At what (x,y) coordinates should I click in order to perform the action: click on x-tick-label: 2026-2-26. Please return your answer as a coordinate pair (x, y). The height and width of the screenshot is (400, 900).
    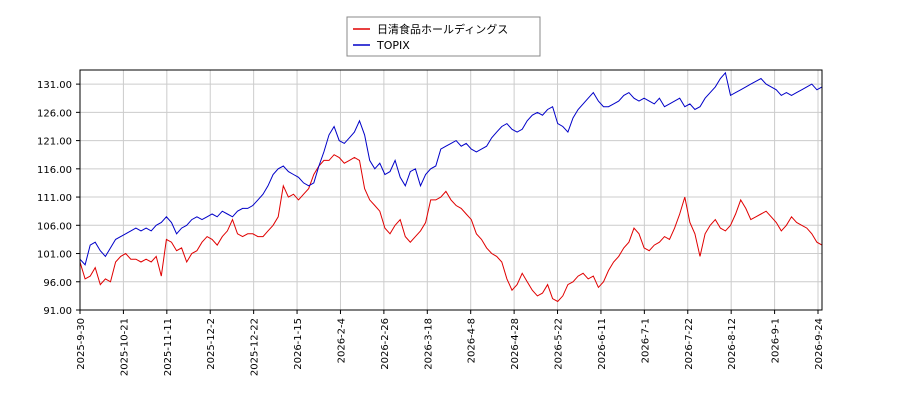
    Looking at the image, I should click on (385, 344).